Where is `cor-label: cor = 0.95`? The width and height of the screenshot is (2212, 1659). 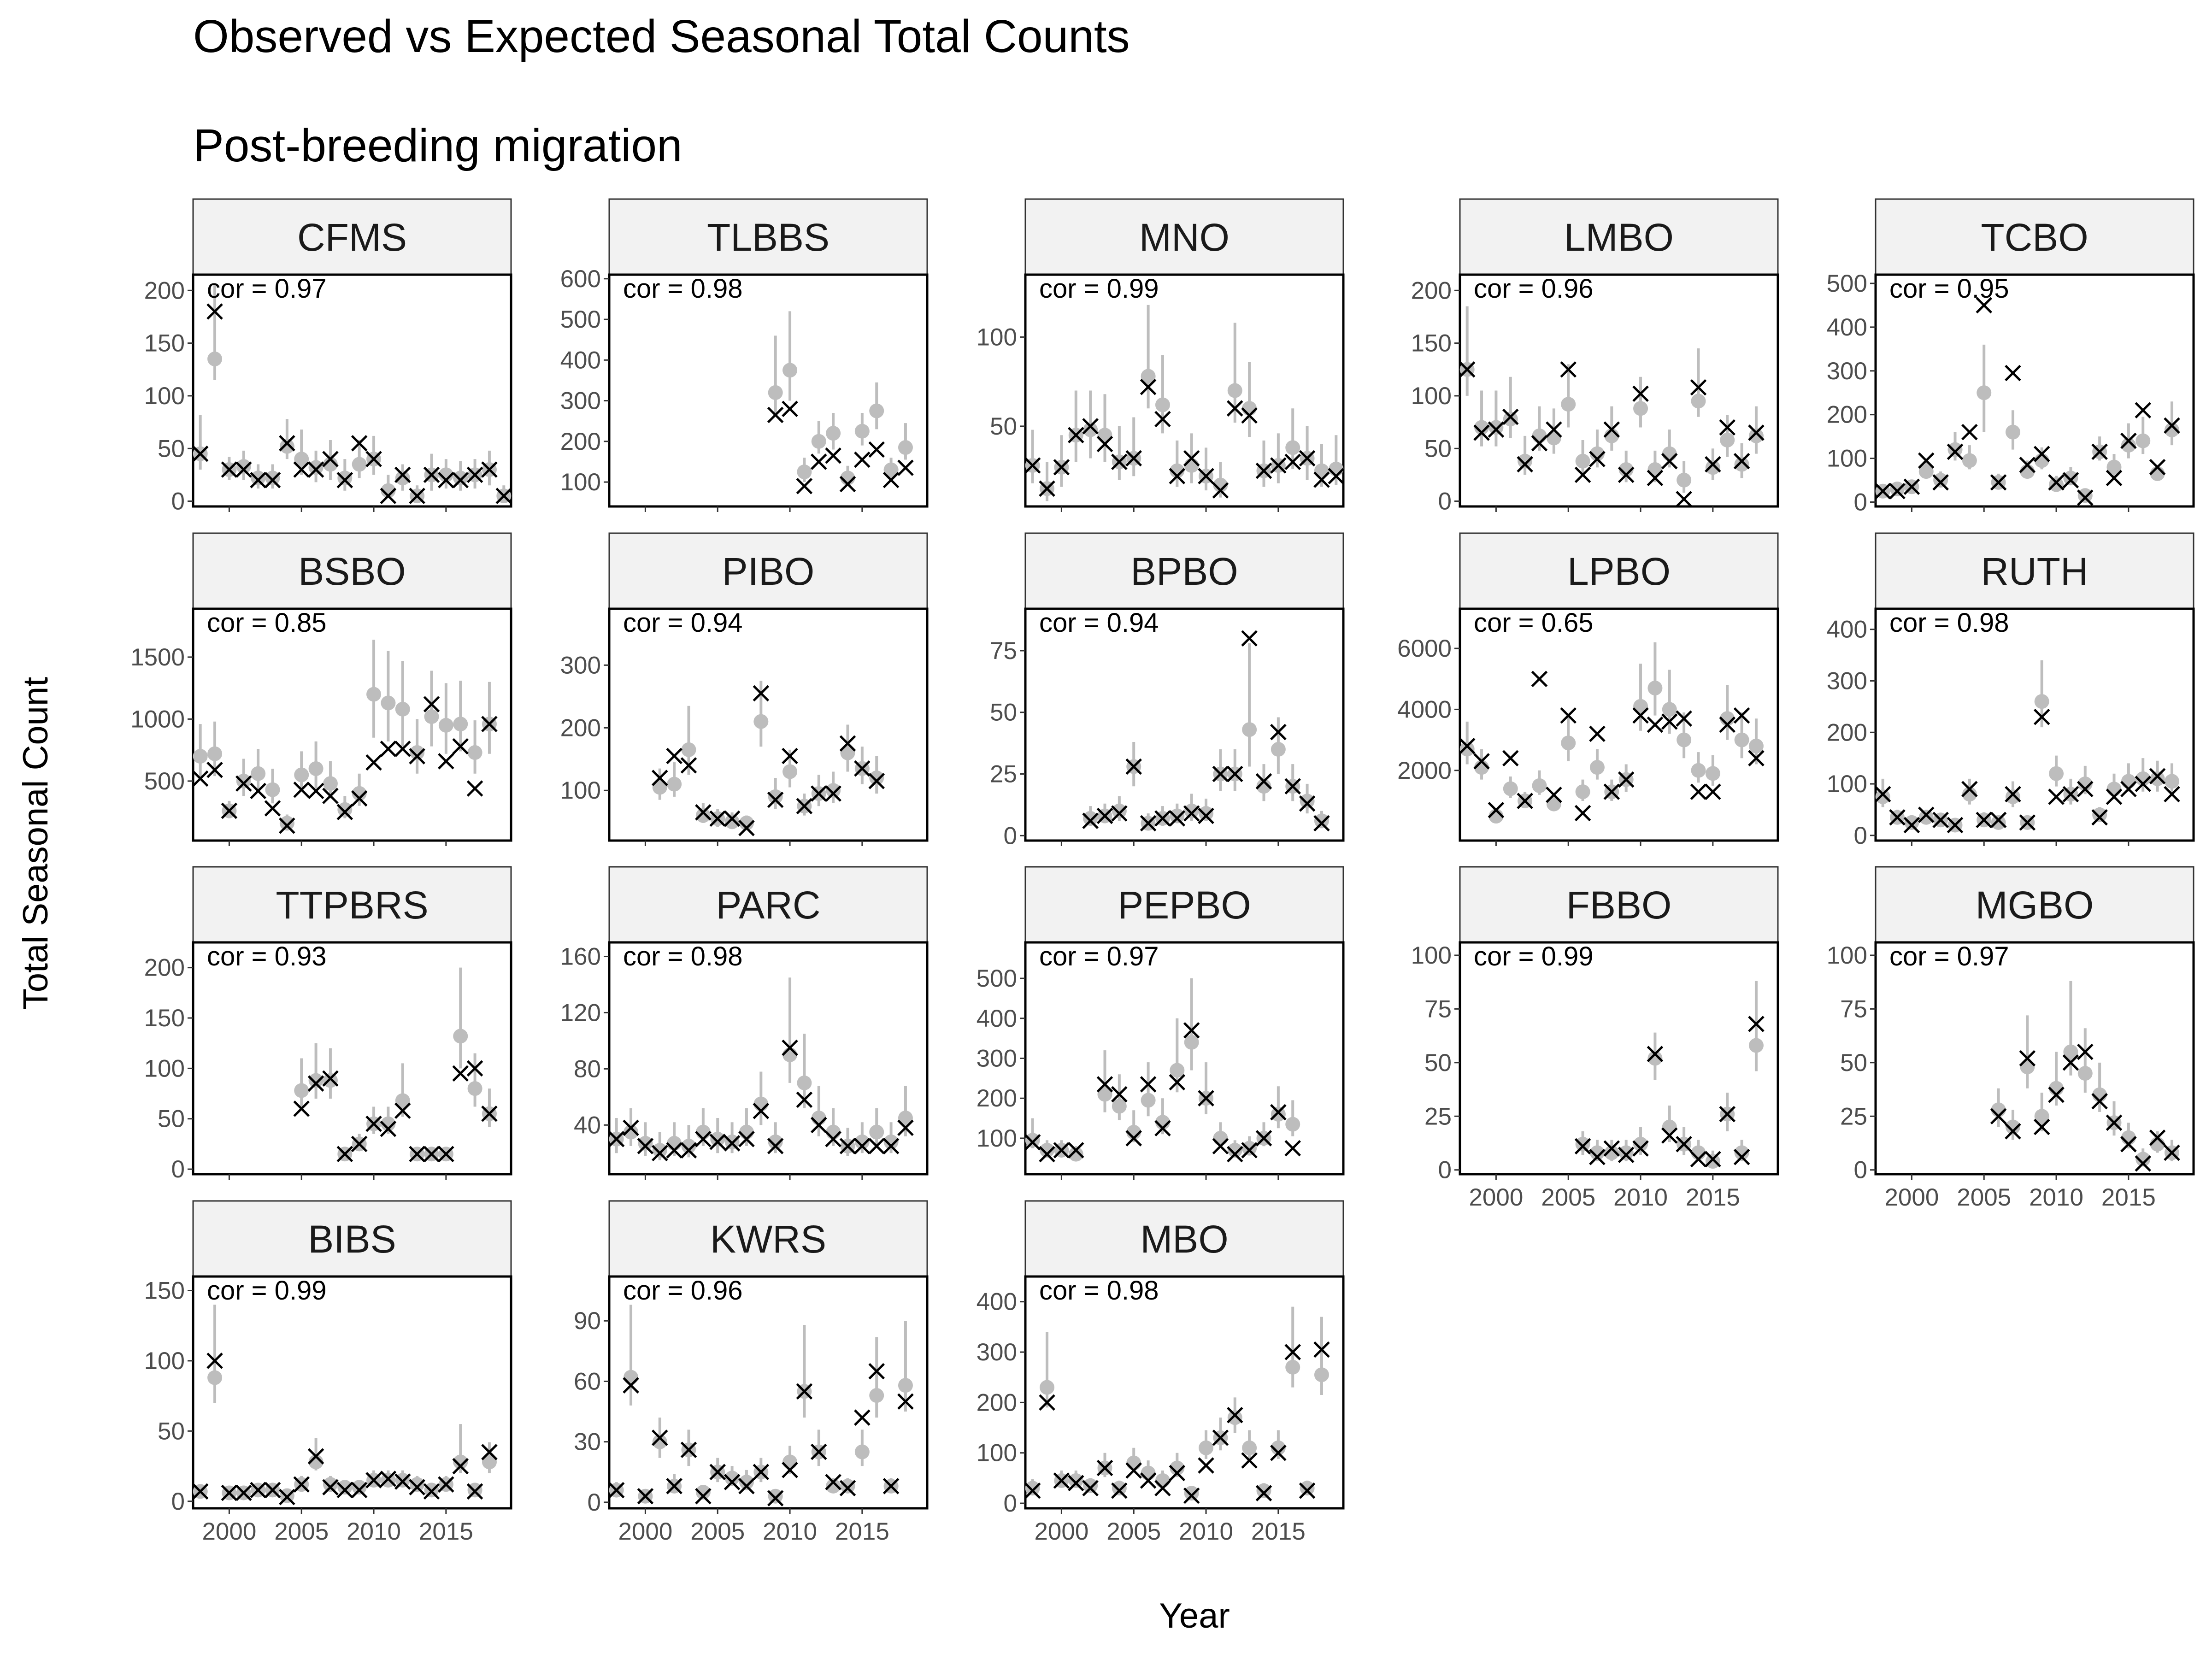
cor-label: cor = 0.95 is located at coordinates (1949, 289).